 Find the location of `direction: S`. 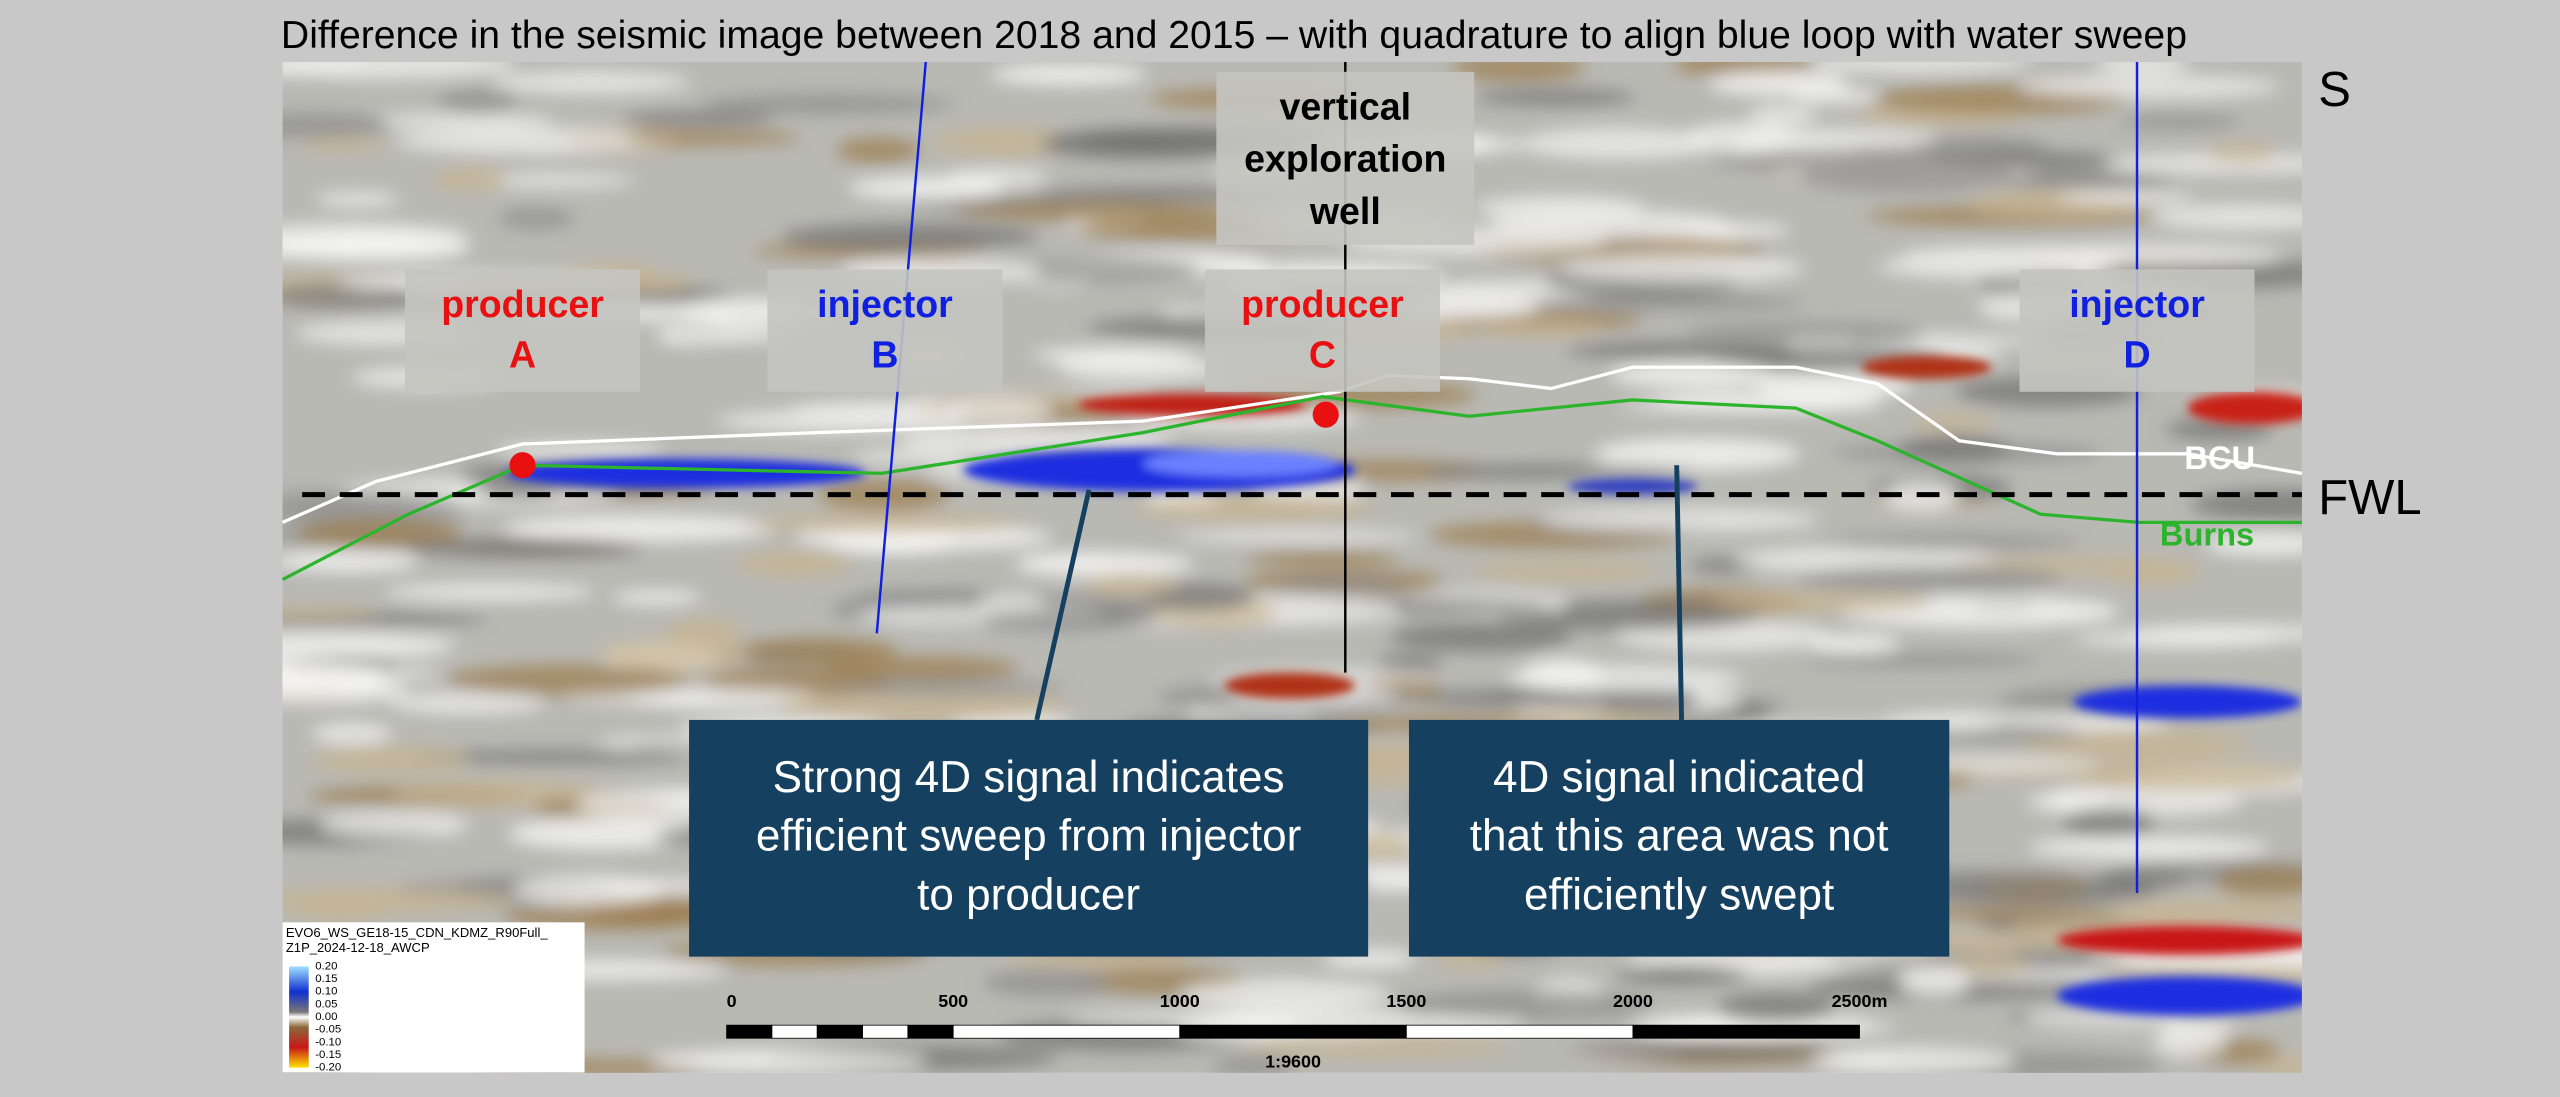

direction: S is located at coordinates (2334, 90).